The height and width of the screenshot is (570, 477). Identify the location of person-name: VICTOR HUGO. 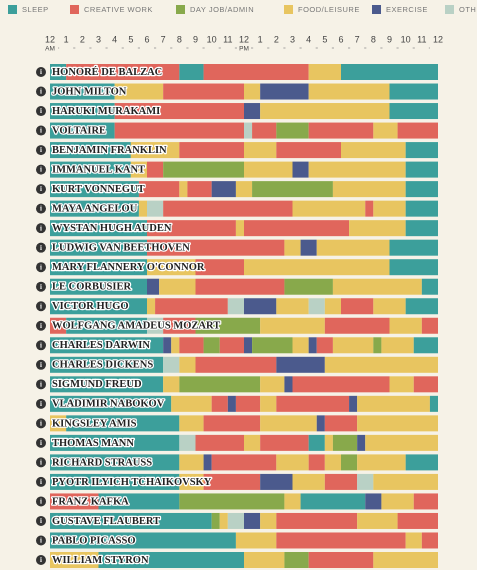
(90, 306).